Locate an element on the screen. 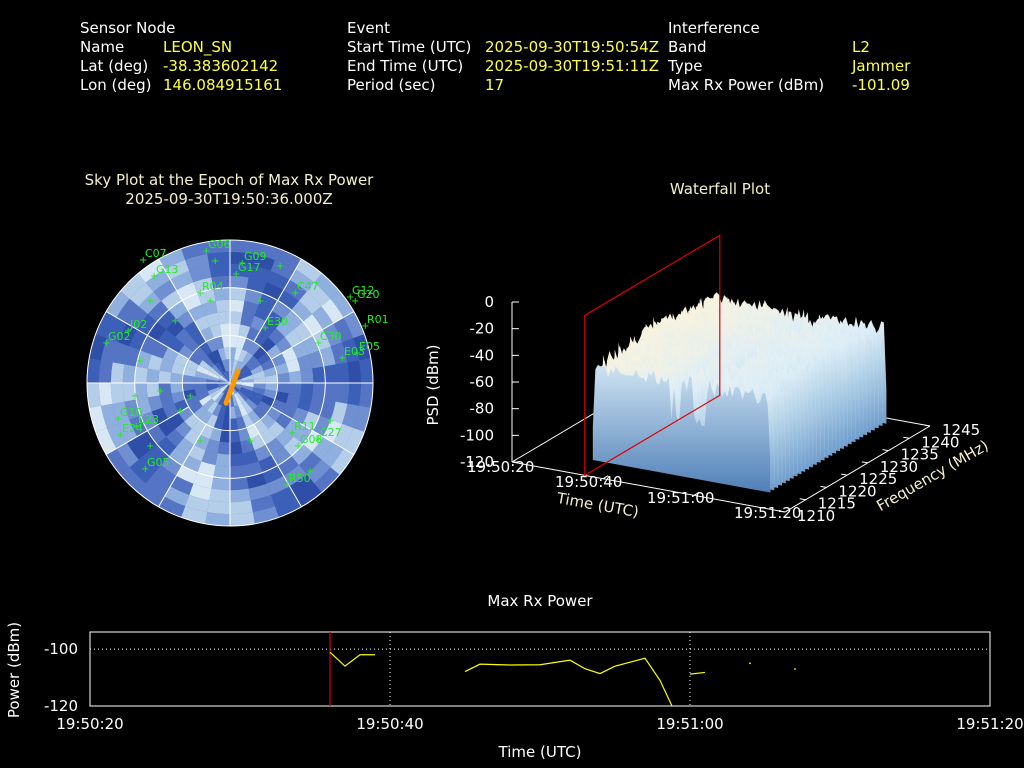 The width and height of the screenshot is (1024, 768). waterfall-z-tick-label: -80 is located at coordinates (482, 409).